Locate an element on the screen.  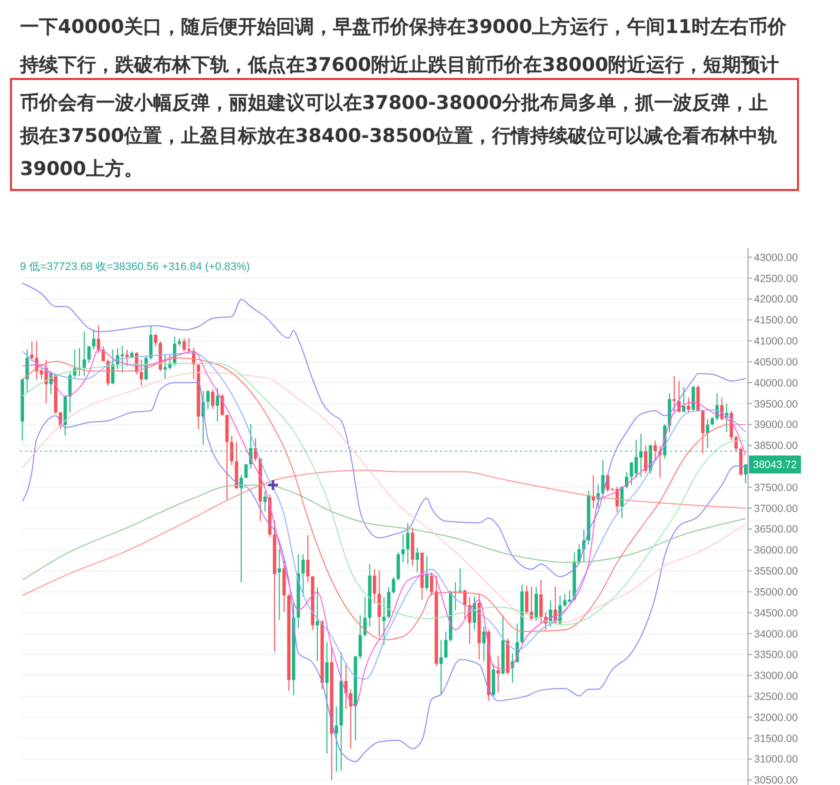
y-tick-label: 36000.00 is located at coordinates (776, 550).